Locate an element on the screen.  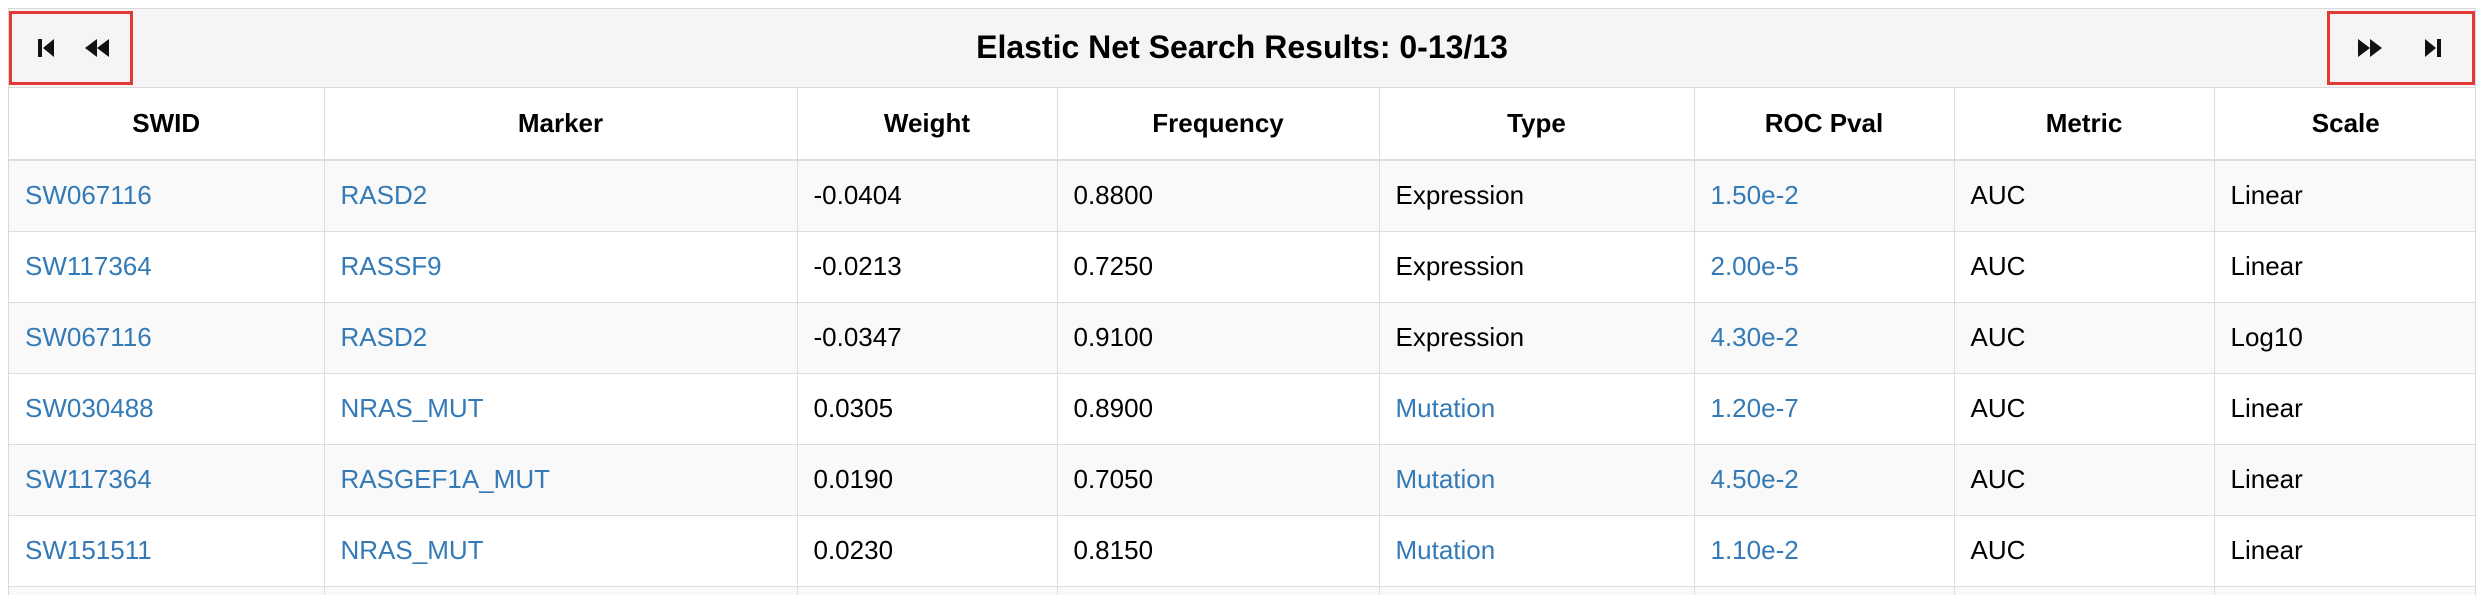
cell-swid is located at coordinates (167, 590).